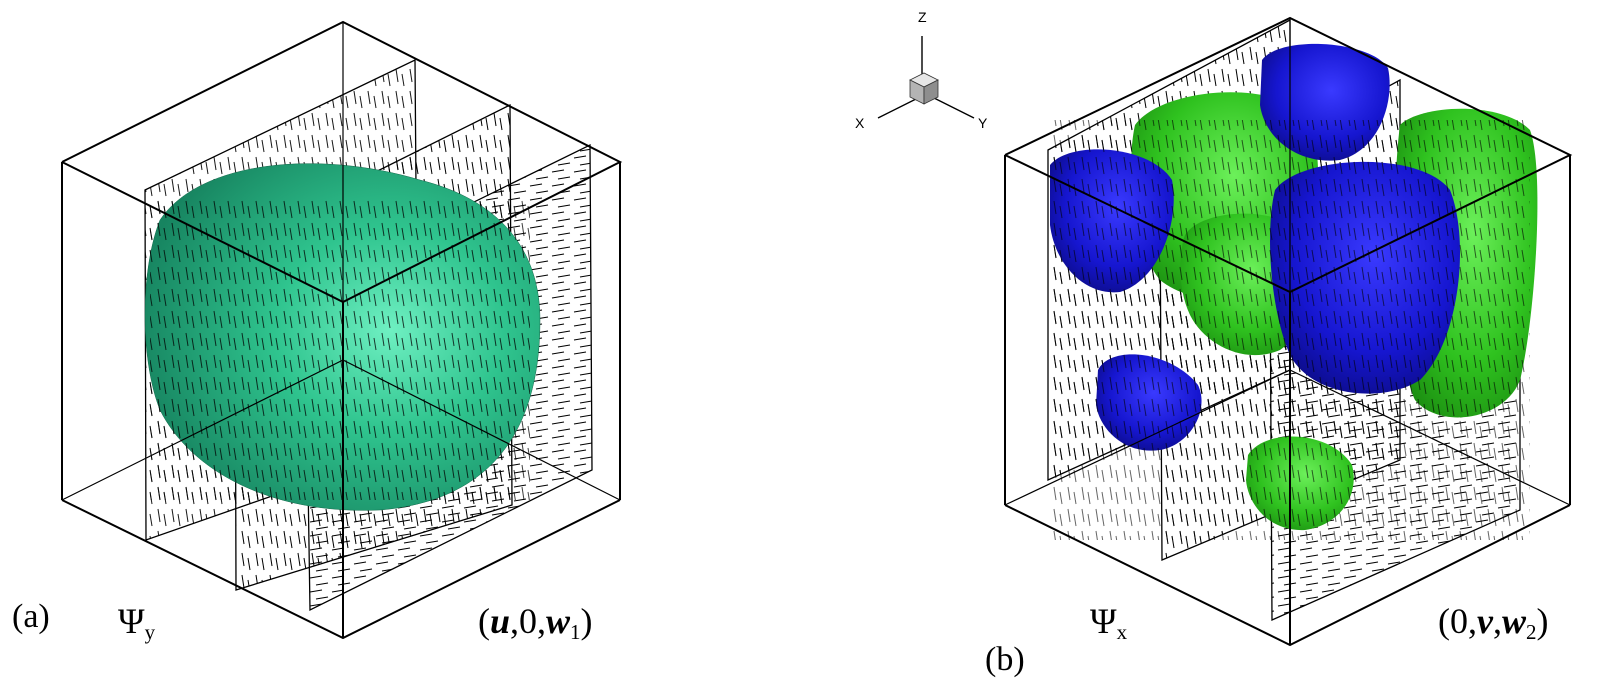 Image resolution: width=1606 pixels, height=694 pixels. I want to click on vec-comp-1: v, so click(1485, 621).